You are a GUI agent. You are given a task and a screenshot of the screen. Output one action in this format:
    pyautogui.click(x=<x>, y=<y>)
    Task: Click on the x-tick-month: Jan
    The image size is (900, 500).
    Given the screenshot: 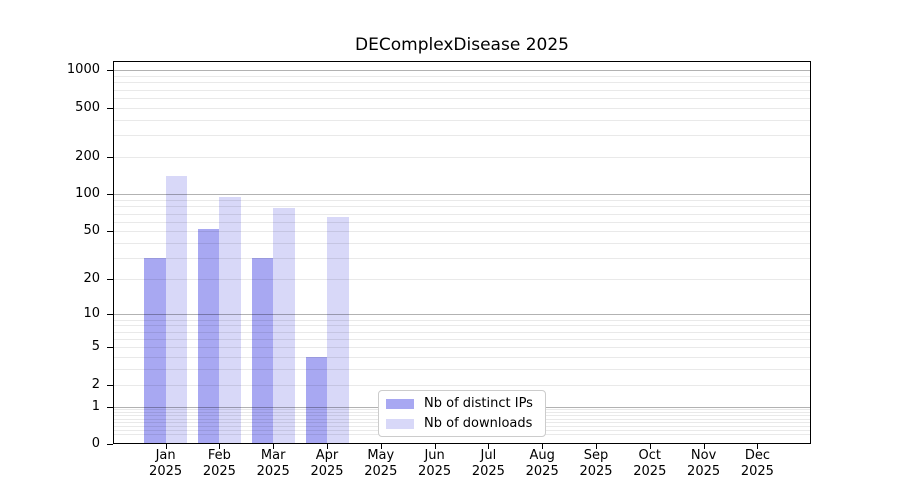 What is the action you would take?
    pyautogui.click(x=165, y=455)
    